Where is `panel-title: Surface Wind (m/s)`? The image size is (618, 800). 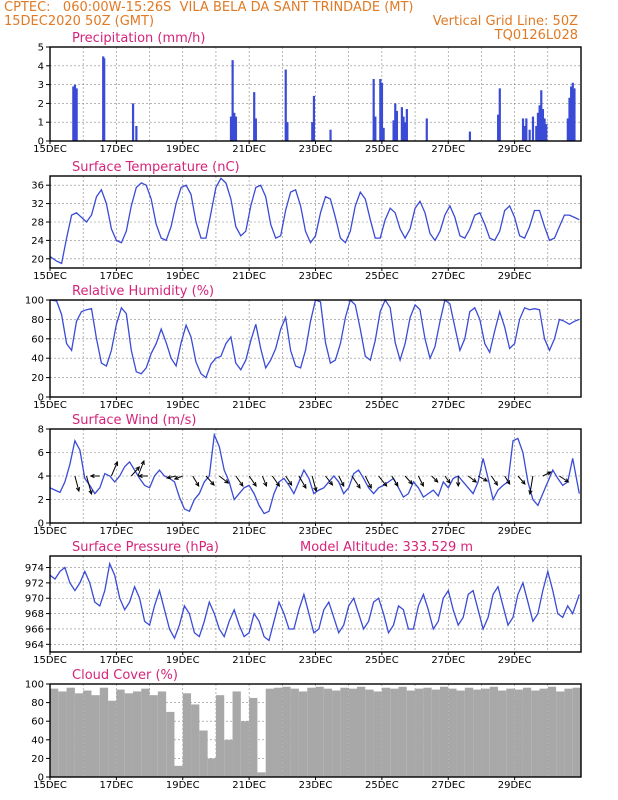
panel-title: Surface Wind (m/s) is located at coordinates (134, 420).